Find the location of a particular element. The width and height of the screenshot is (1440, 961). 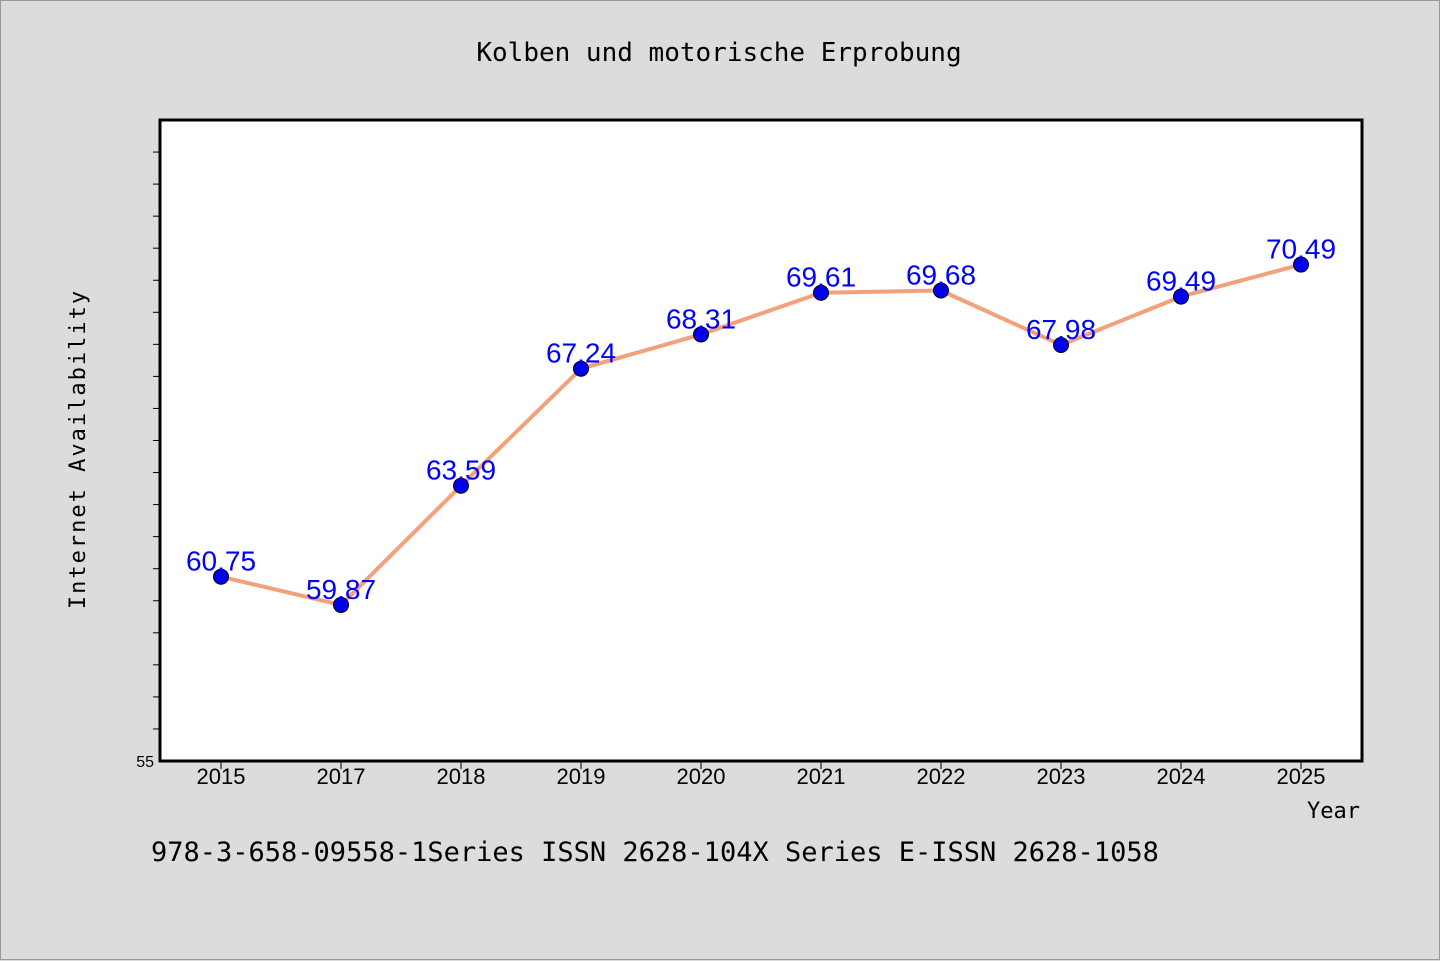

x-tick-label: 2019 is located at coordinates (581, 776).